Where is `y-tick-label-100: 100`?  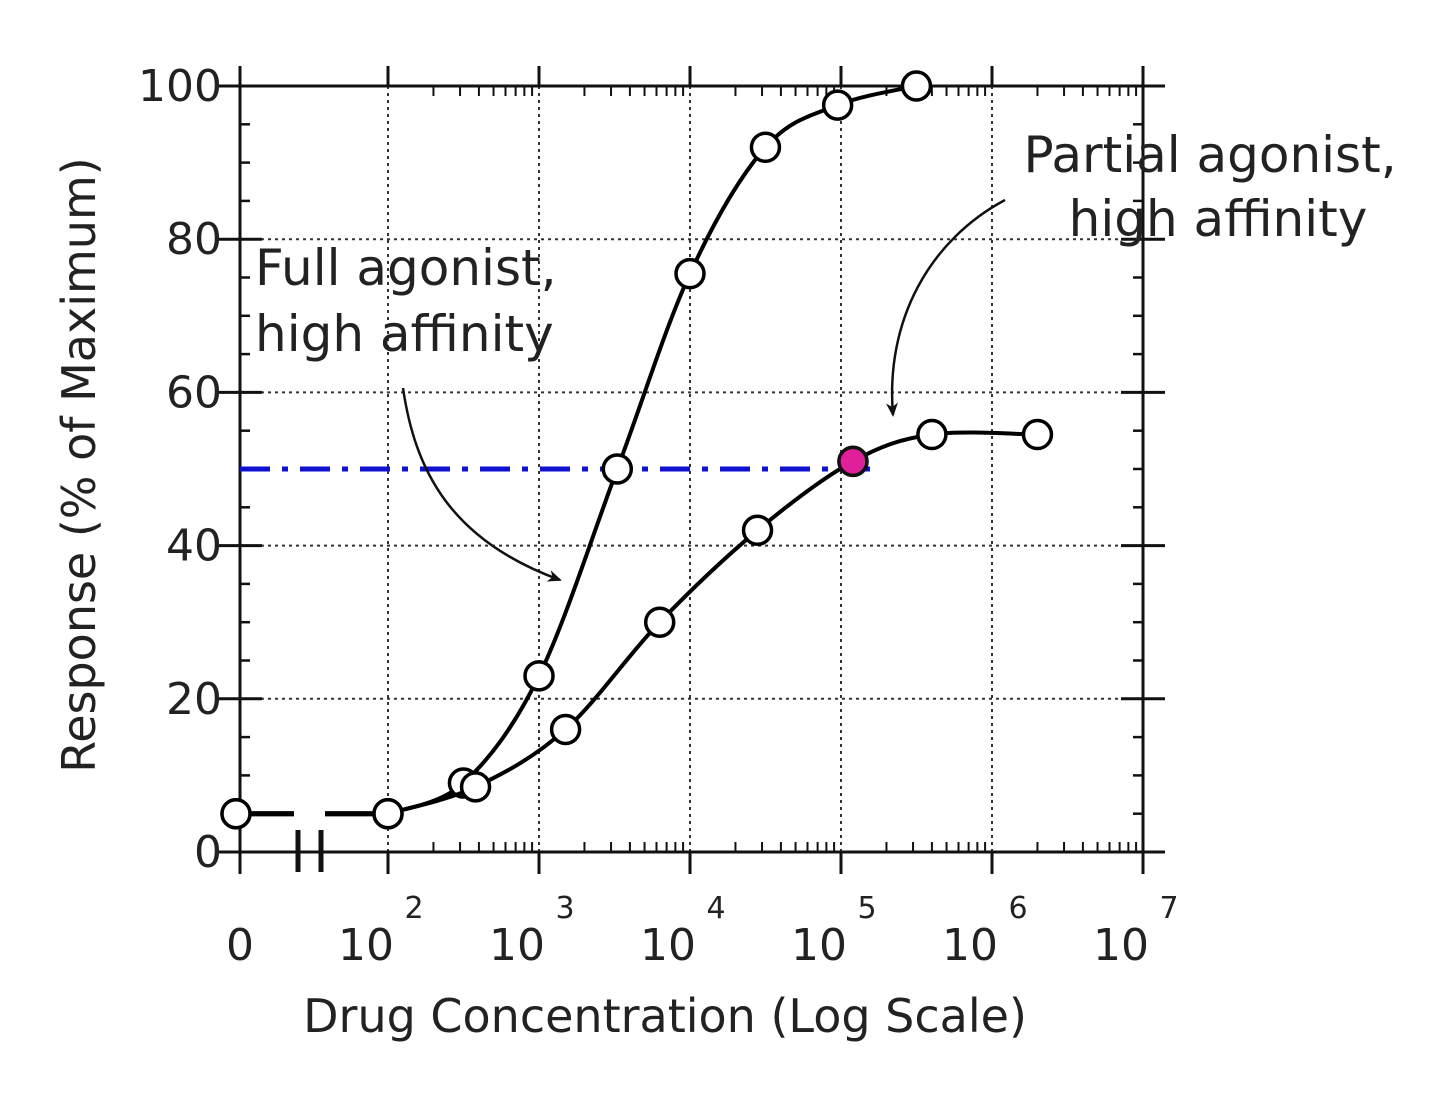
y-tick-label-100: 100 is located at coordinates (180, 86).